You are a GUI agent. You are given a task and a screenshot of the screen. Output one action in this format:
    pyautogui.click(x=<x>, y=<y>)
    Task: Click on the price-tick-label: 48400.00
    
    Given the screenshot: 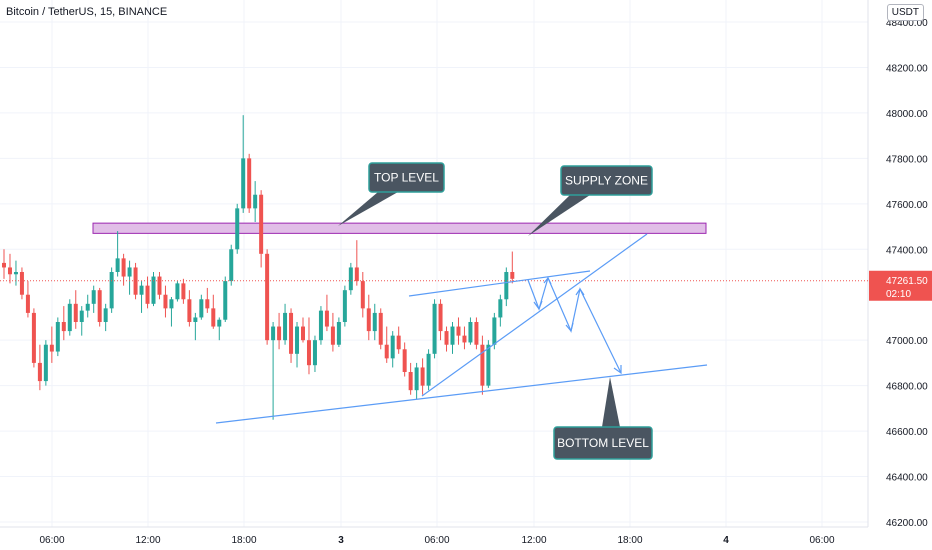 What is the action you would take?
    pyautogui.click(x=907, y=23)
    